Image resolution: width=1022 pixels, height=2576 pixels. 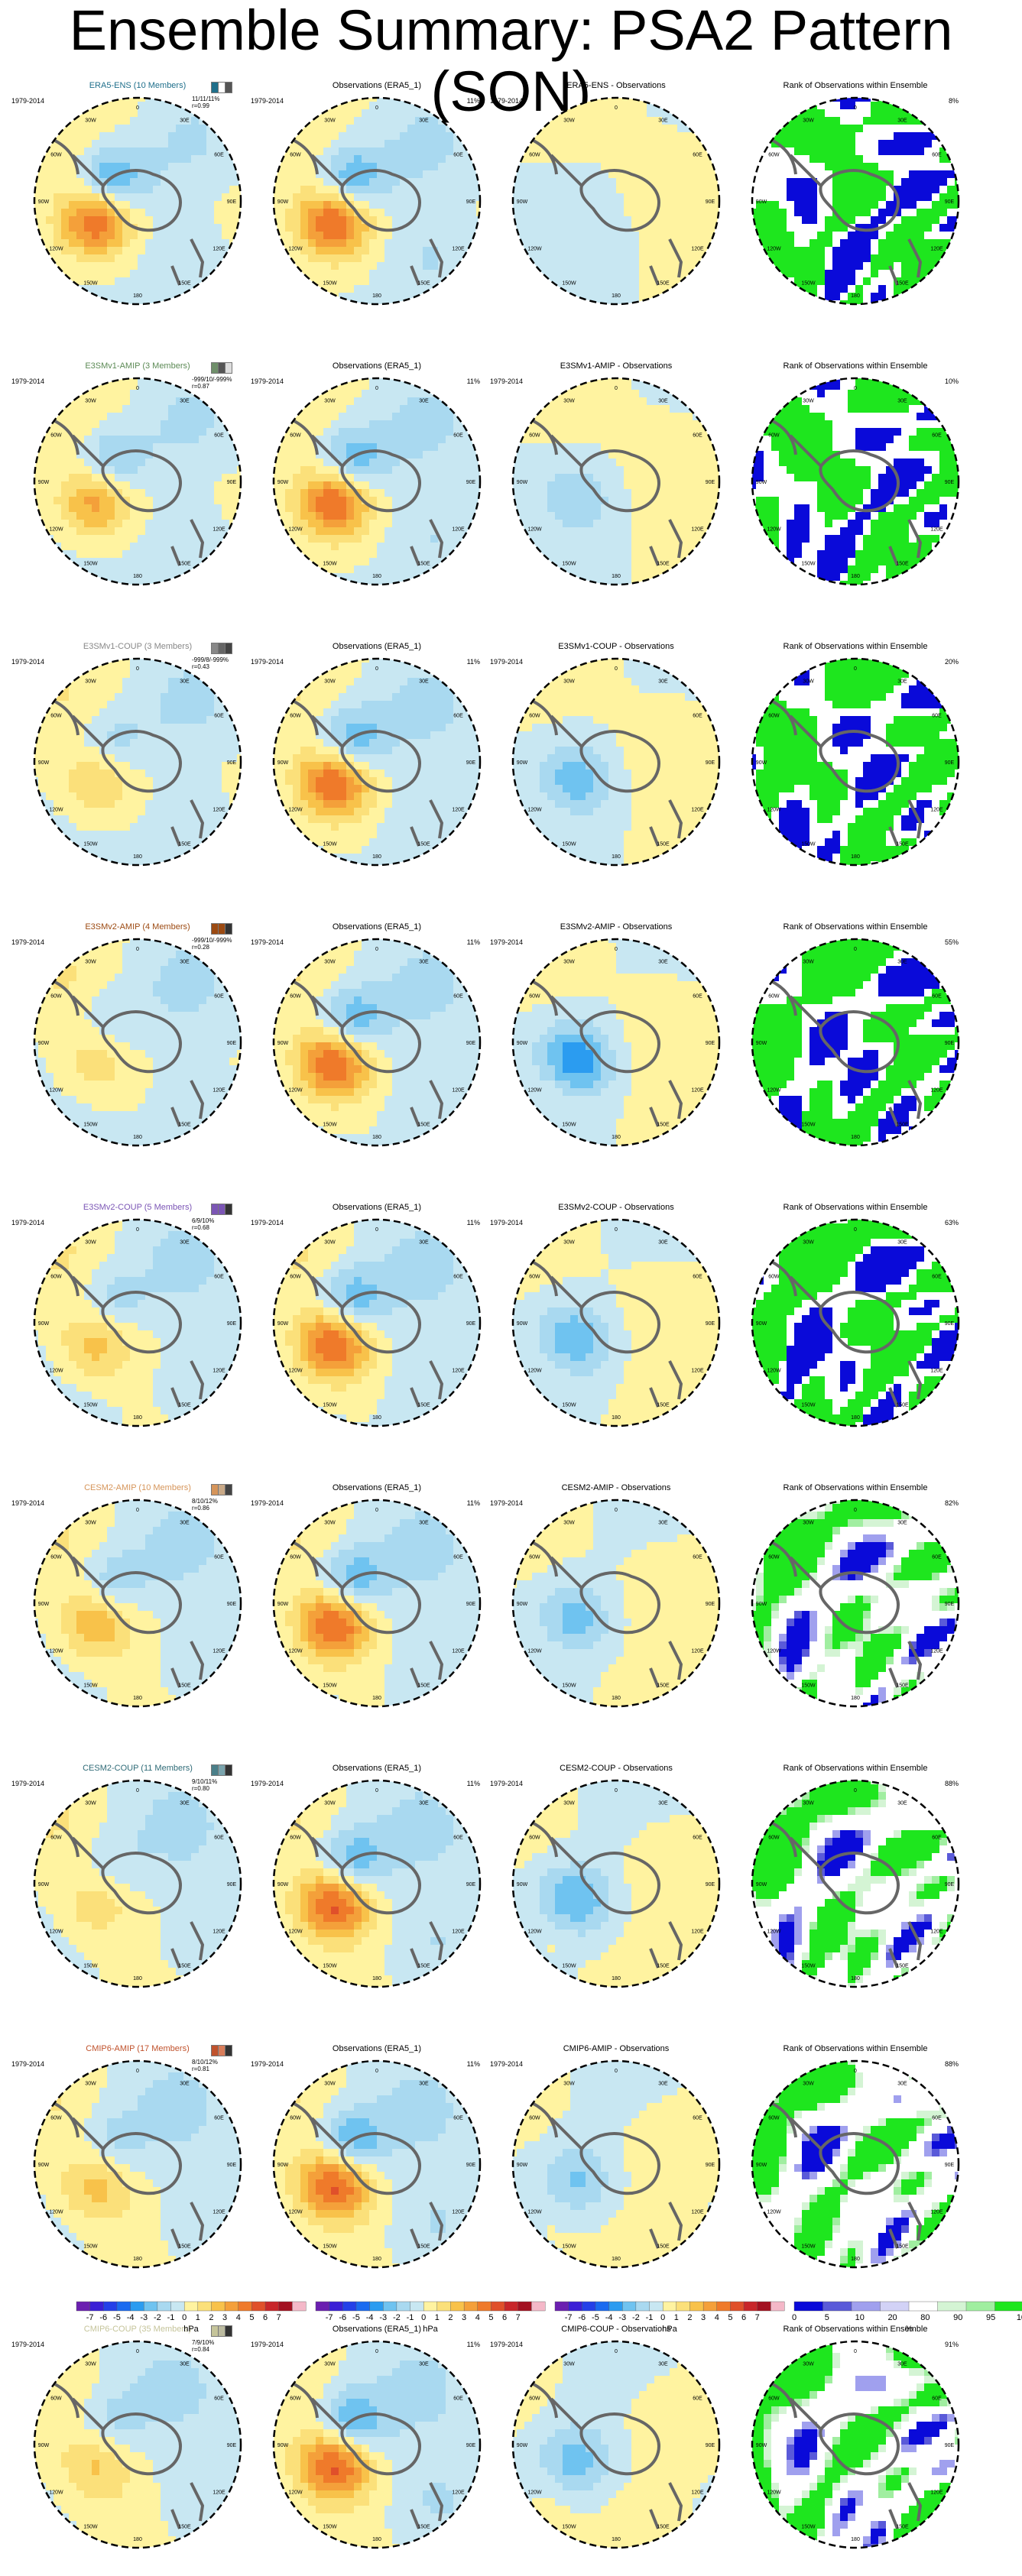 I want to click on lon-label: 120E, so click(x=458, y=530).